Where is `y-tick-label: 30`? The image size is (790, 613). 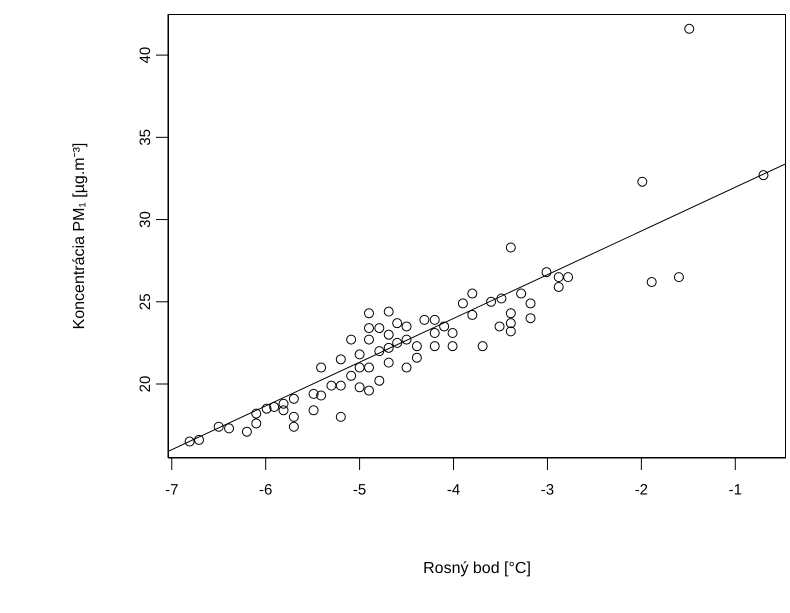
y-tick-label: 30 is located at coordinates (145, 219).